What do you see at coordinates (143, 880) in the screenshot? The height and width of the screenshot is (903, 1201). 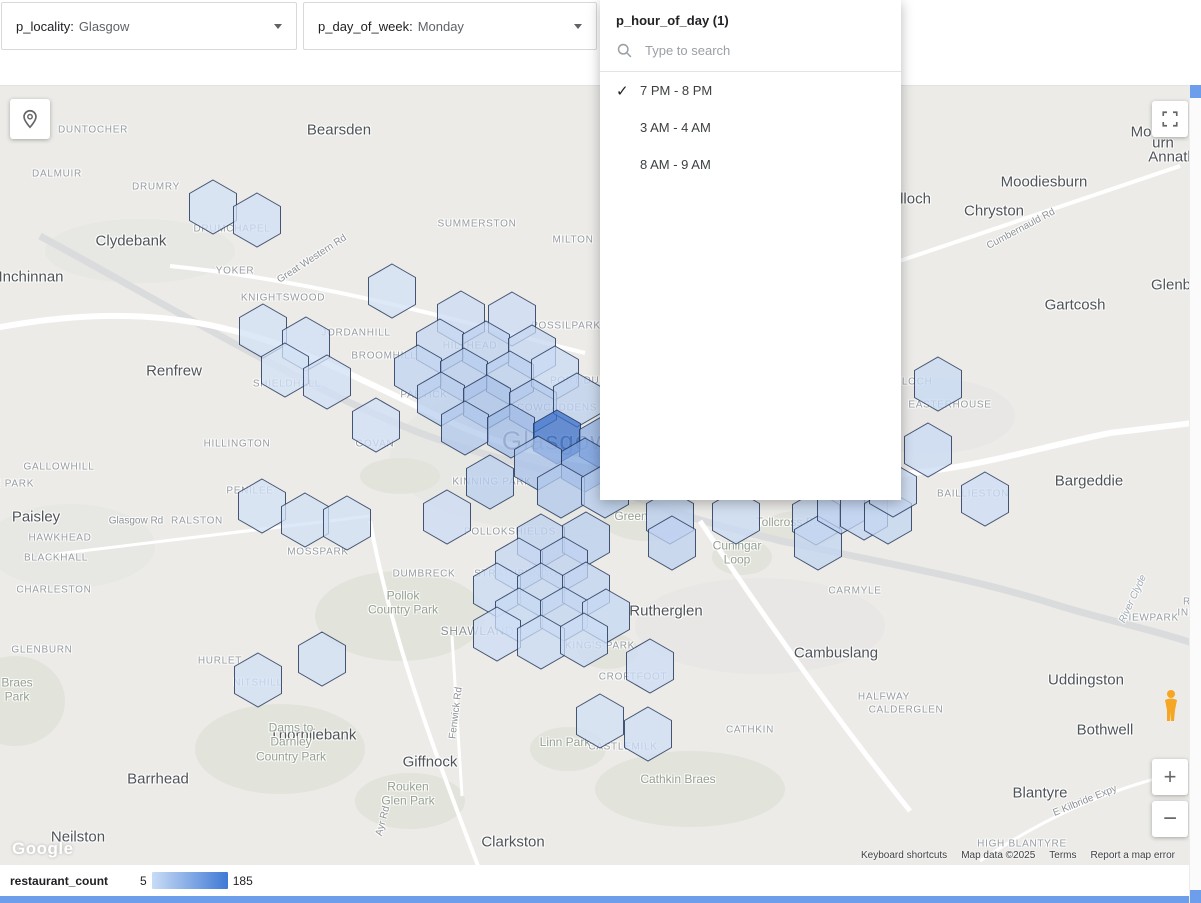 I see `legend-min-value: 5` at bounding box center [143, 880].